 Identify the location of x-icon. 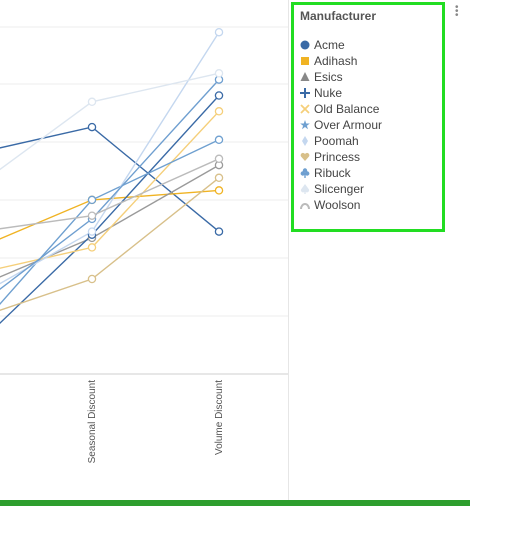
(305, 109).